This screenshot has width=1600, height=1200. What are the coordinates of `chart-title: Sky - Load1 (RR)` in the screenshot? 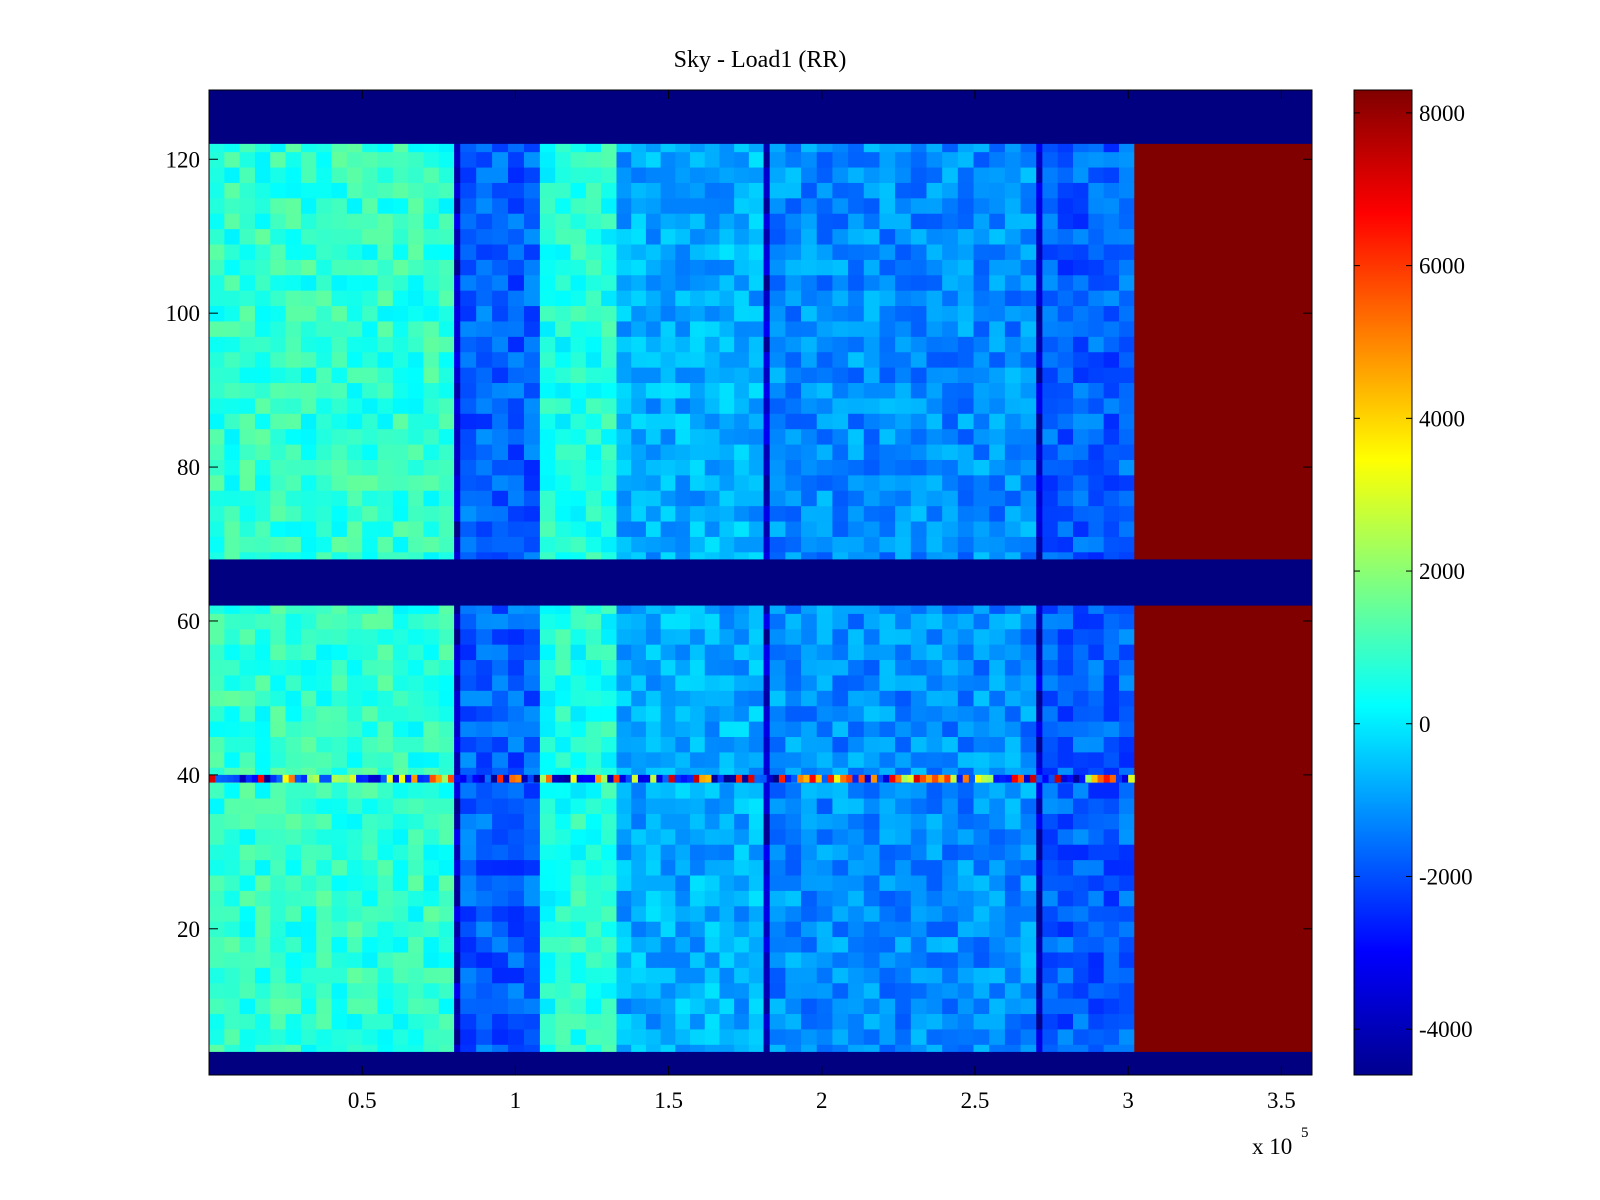 It's located at (760, 60).